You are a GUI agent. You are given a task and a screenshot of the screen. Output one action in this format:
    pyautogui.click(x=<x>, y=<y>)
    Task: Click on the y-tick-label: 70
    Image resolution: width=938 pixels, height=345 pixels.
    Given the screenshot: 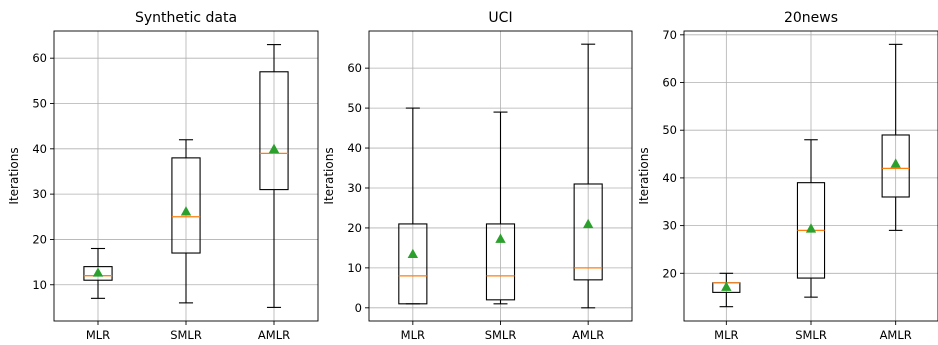 What is the action you would take?
    pyautogui.click(x=669, y=35)
    